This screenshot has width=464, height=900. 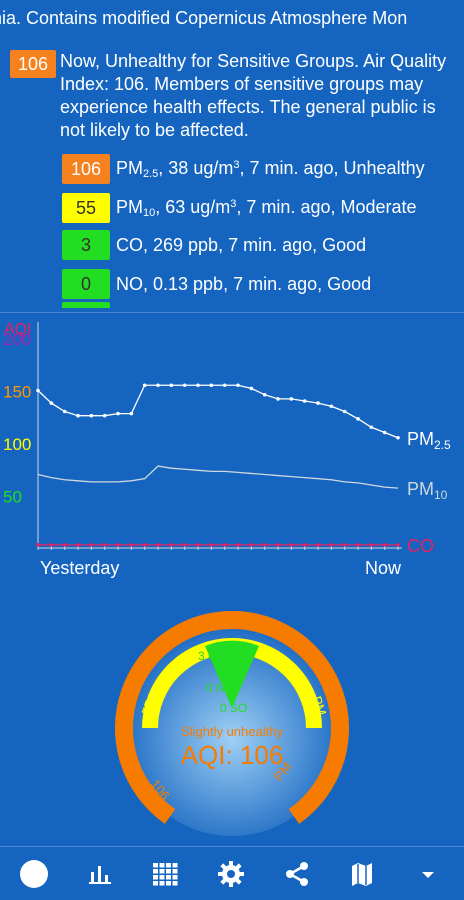 What do you see at coordinates (241, 244) in the screenshot?
I see `pollutant-label: CO, 269 ppb, 7 min. ago, Good` at bounding box center [241, 244].